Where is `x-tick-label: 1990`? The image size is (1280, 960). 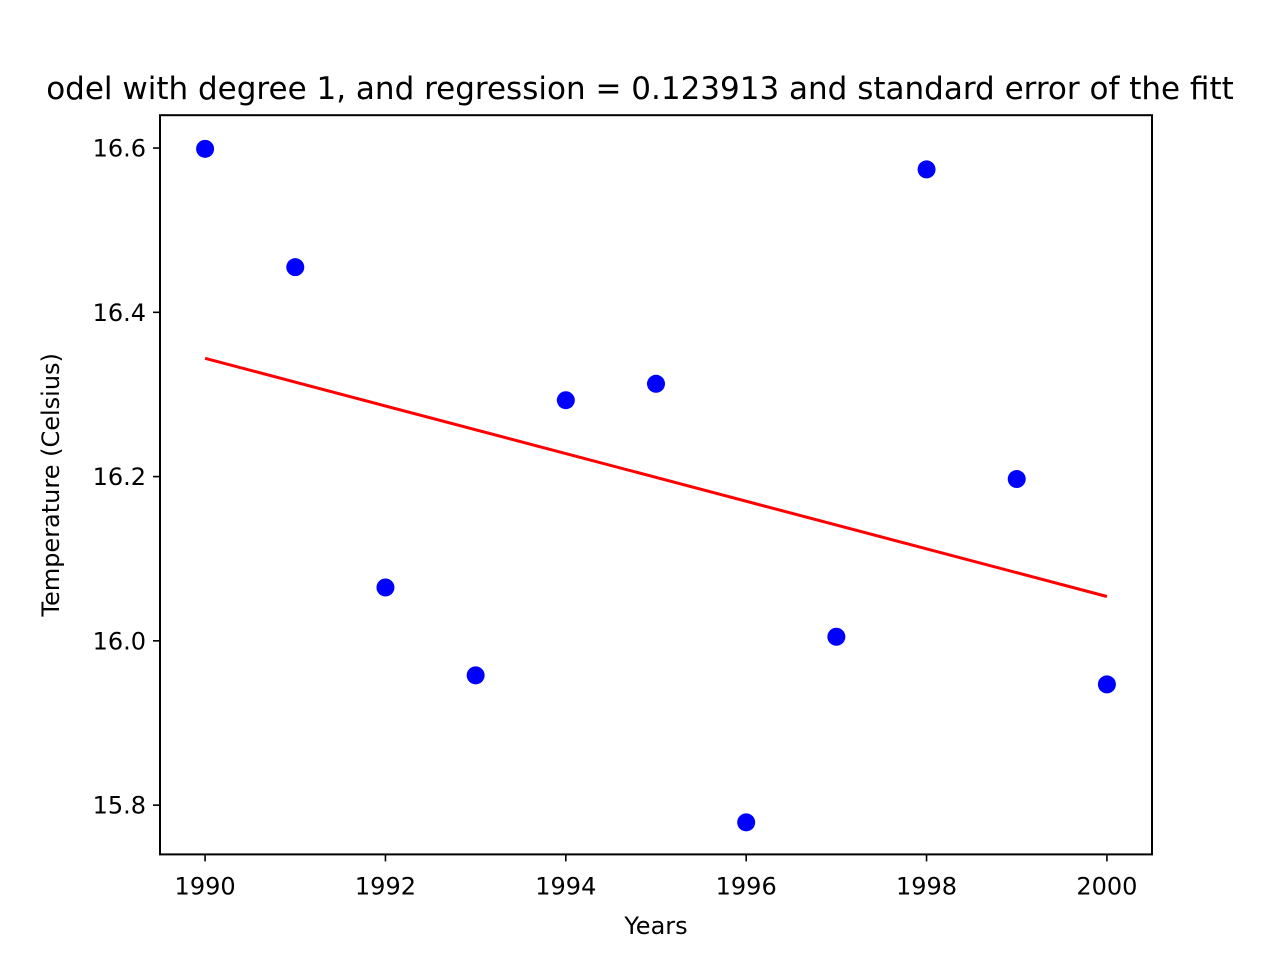
x-tick-label: 1990 is located at coordinates (205, 886).